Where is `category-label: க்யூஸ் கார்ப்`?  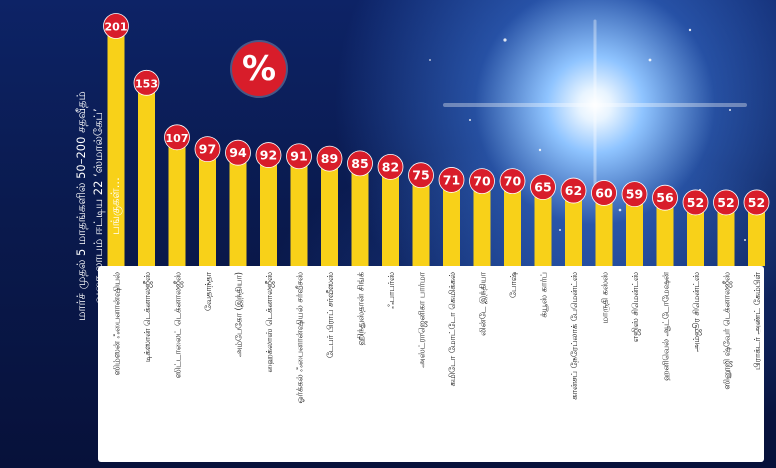 category-label: க்யூஸ் கார்ப் is located at coordinates (544, 295).